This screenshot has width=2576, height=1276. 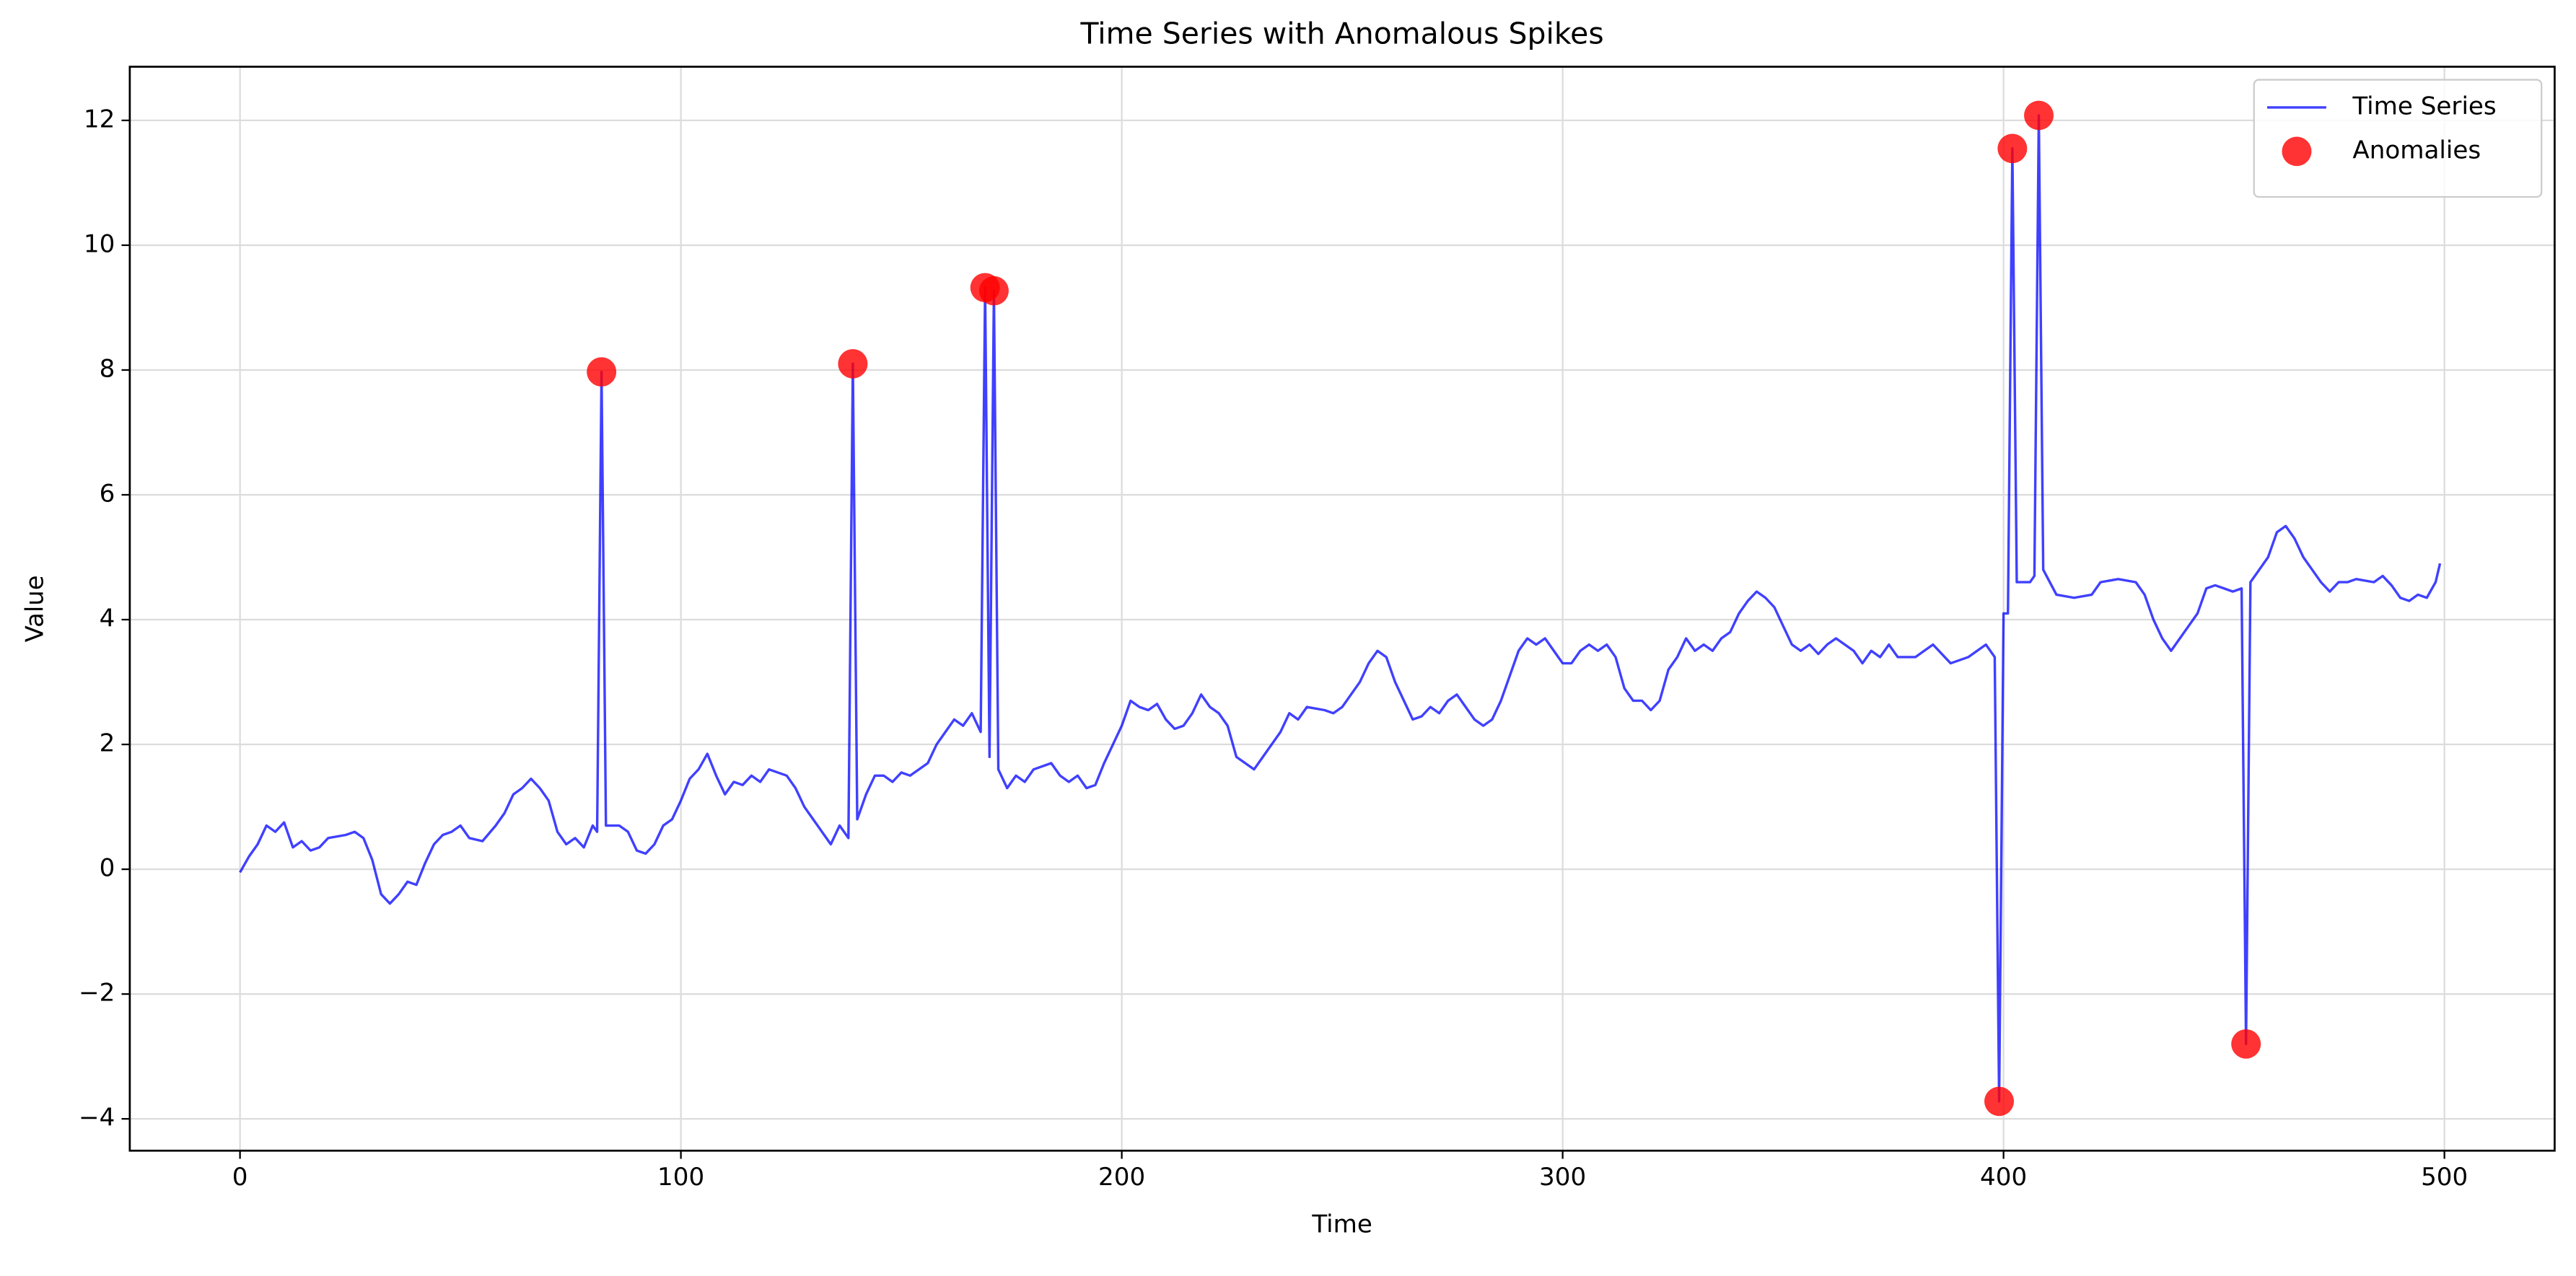 What do you see at coordinates (2416, 150) in the screenshot?
I see `legend-label: Anomalies` at bounding box center [2416, 150].